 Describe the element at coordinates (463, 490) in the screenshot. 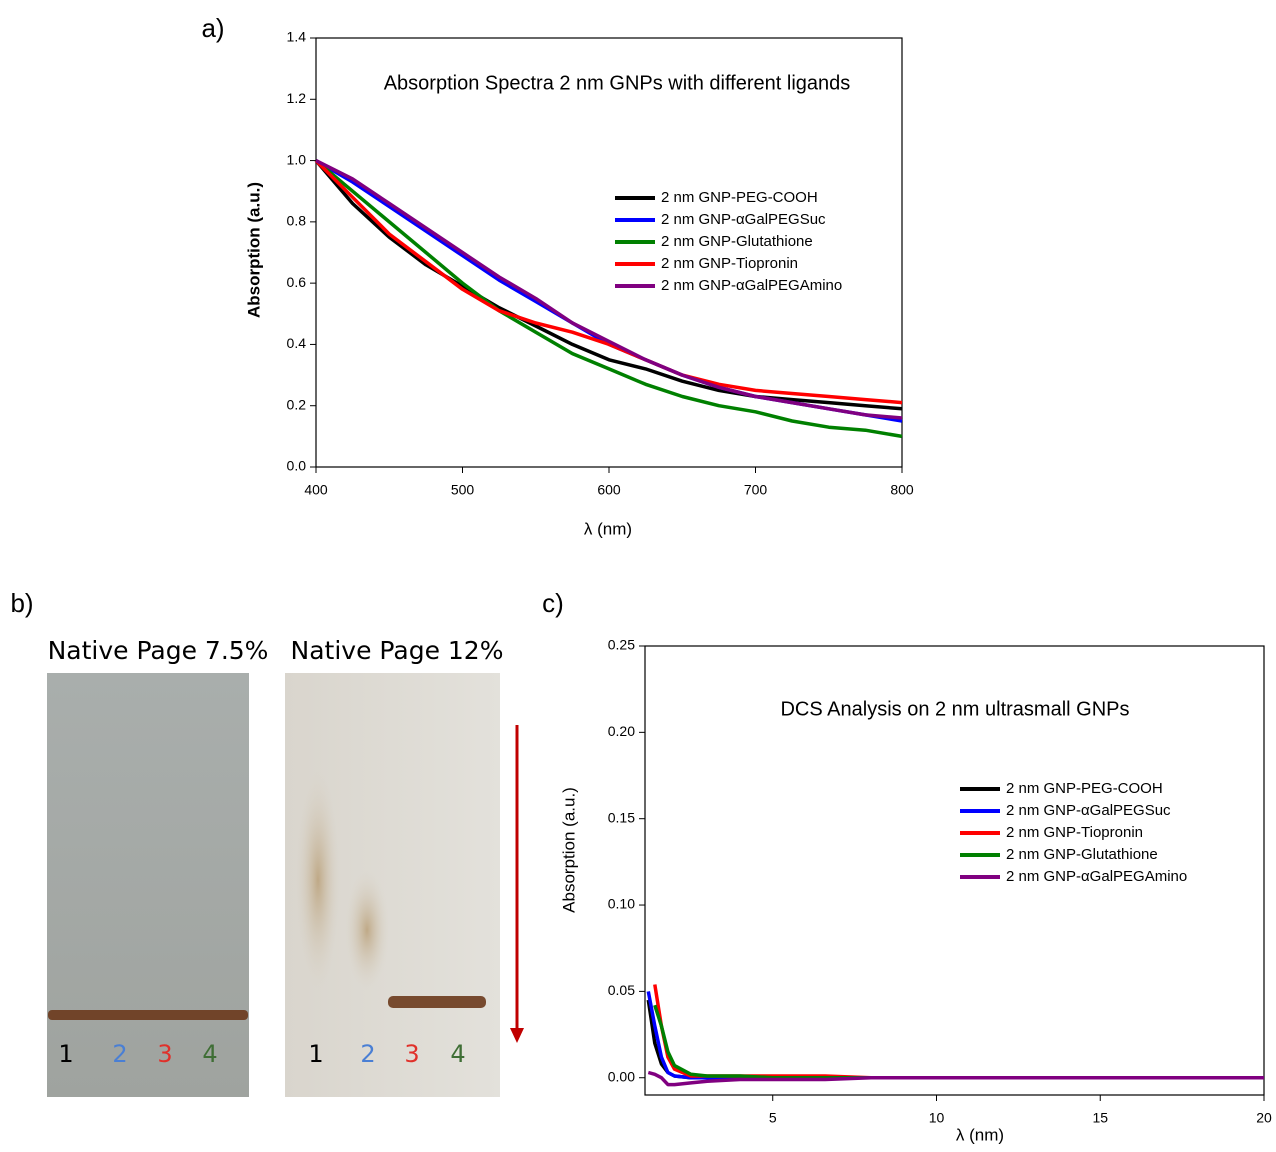

I see `x-tick-label: 500` at that location.